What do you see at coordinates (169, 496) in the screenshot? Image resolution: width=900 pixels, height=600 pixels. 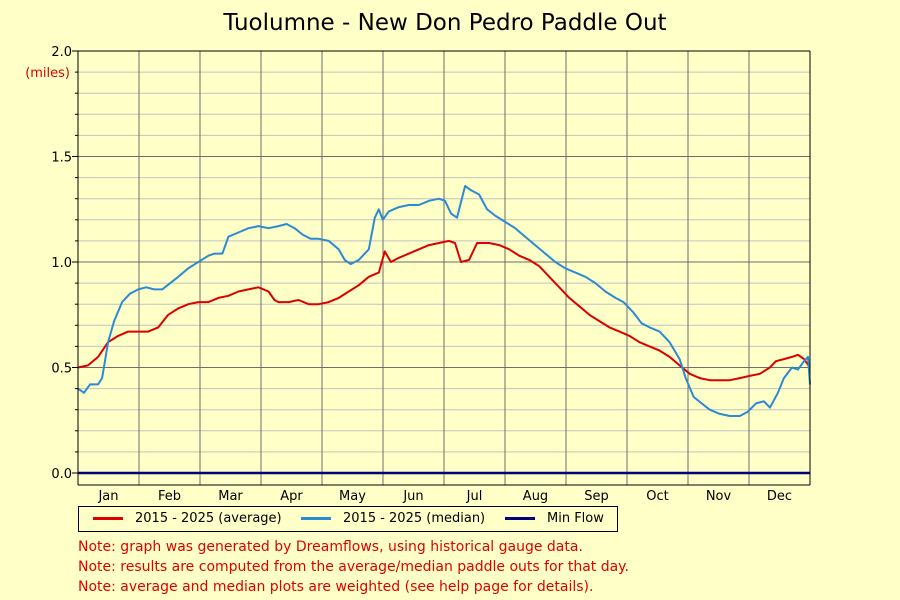 I see `x-tick-label: Feb` at bounding box center [169, 496].